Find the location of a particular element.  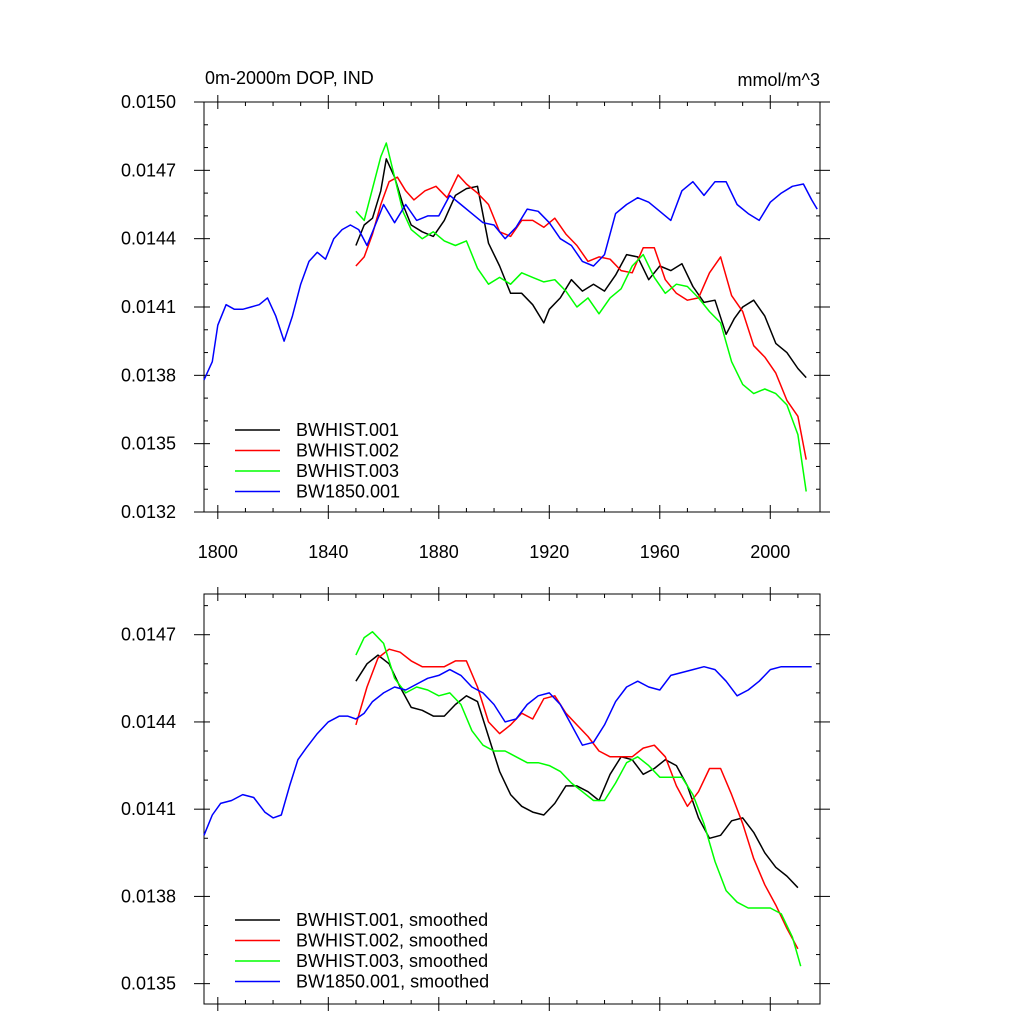

series-line-bwhist-003-smoothed is located at coordinates (578, 799).